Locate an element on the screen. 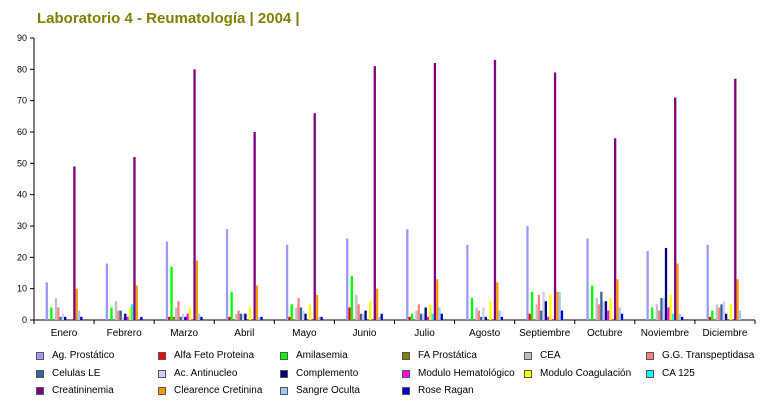 The image size is (774, 403). x-tick-label: Abril is located at coordinates (244, 333).